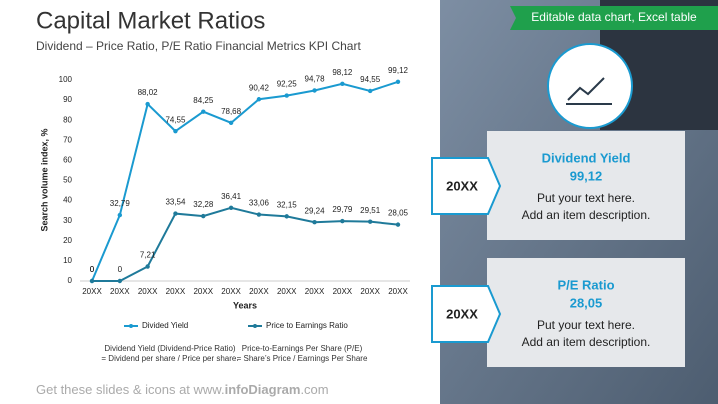 This screenshot has width=718, height=404. Describe the element at coordinates (398, 70) in the screenshot. I see `data-label: 99,12` at that location.